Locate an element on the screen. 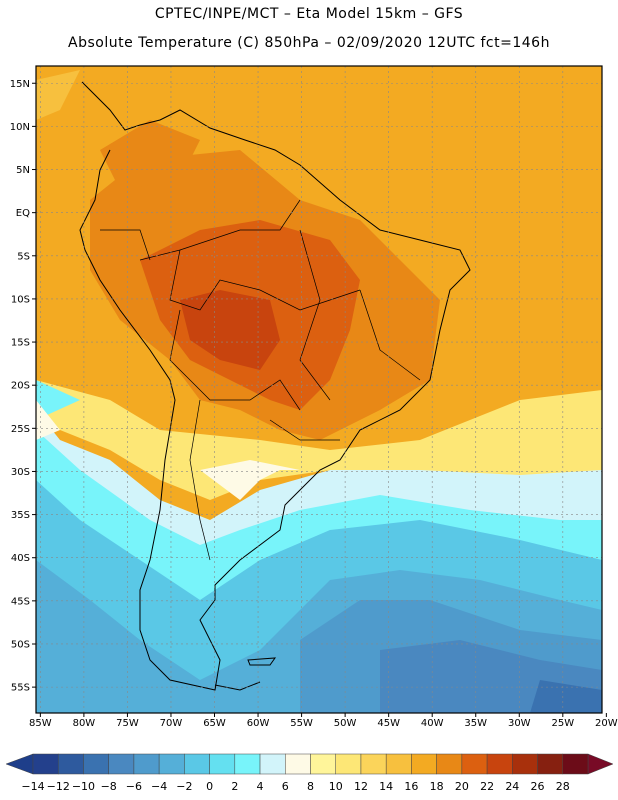 Image resolution: width=618 pixels, height=800 pixels. colorbar-label: −10 is located at coordinates (83, 786).